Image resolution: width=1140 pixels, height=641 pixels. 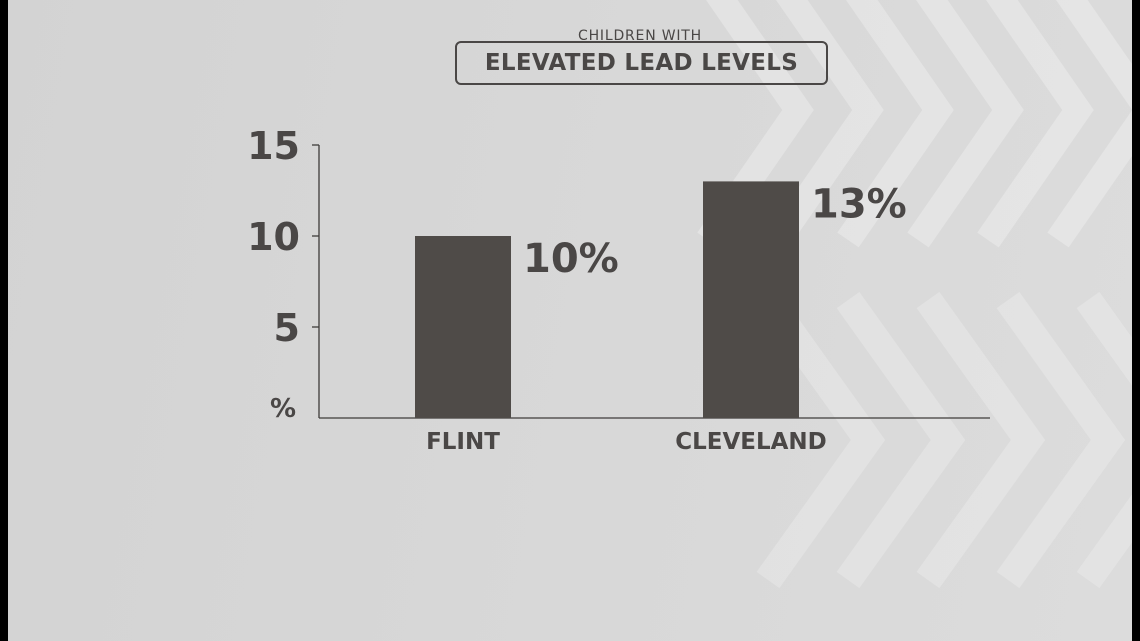 I want to click on y-axis-ticks: 5 10 15, so click(x=283, y=237).